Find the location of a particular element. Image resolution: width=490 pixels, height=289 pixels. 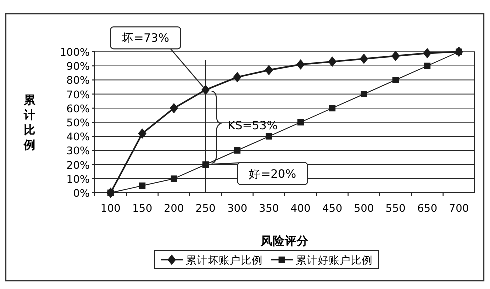

x-axis-title: 风险评分 is located at coordinates (285, 241).